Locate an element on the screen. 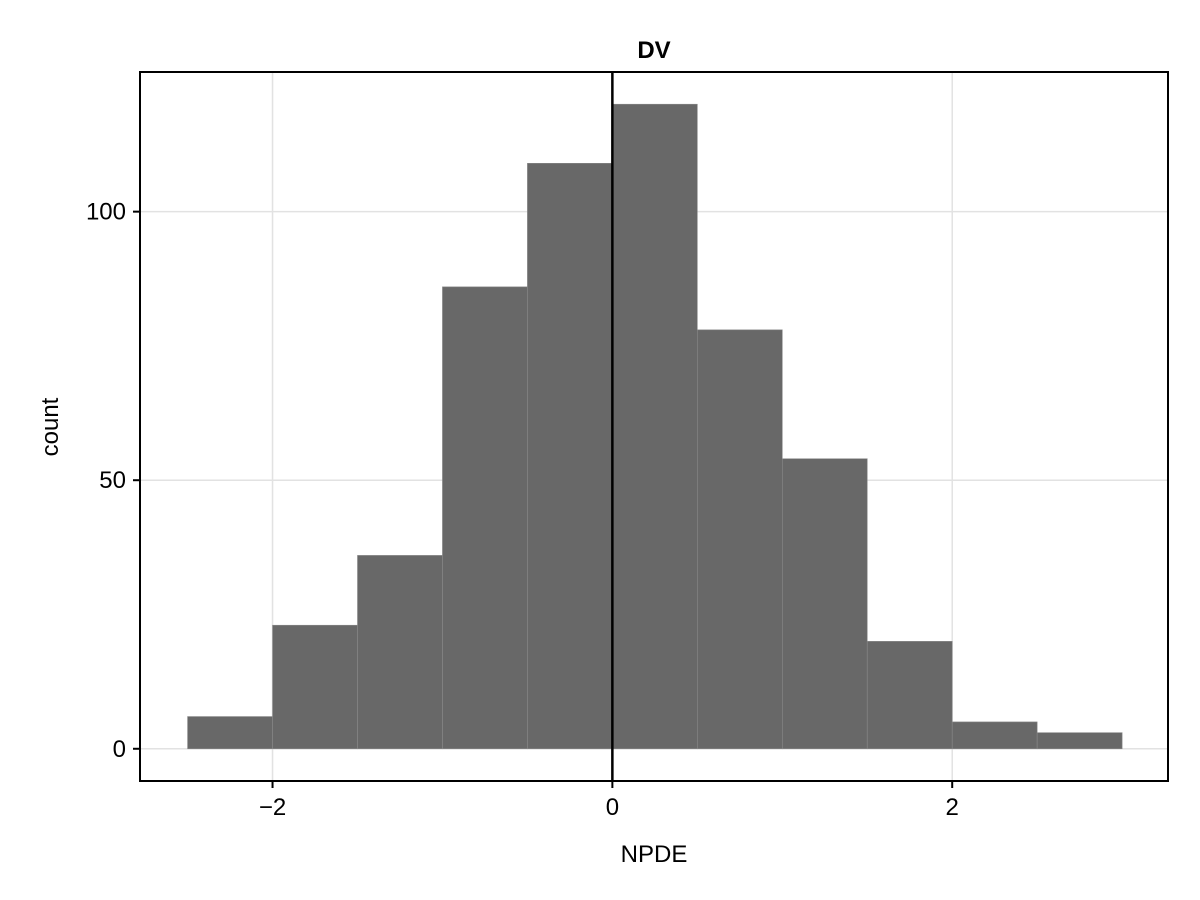 The height and width of the screenshot is (900, 1200). x-tick-label: −2 is located at coordinates (272, 807).